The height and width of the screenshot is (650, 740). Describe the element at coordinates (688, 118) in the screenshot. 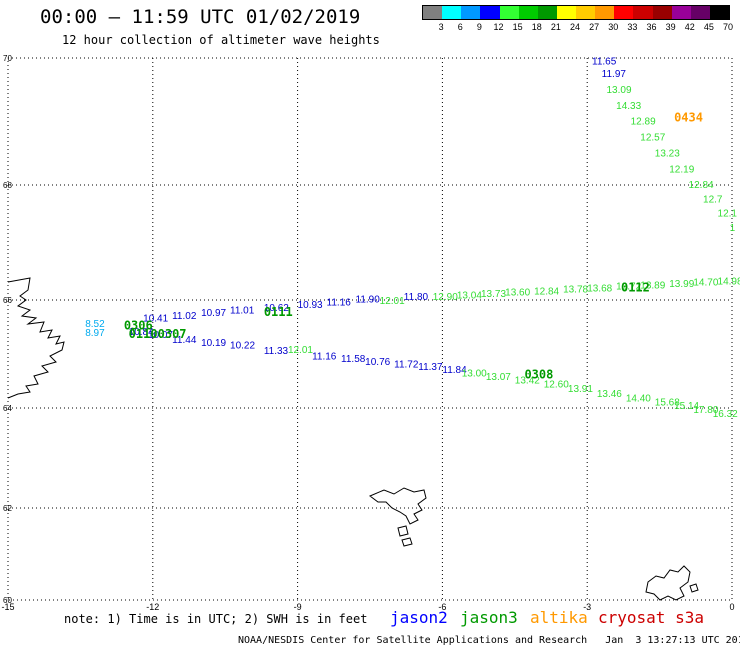

I see `pass-time-label: 0434` at that location.